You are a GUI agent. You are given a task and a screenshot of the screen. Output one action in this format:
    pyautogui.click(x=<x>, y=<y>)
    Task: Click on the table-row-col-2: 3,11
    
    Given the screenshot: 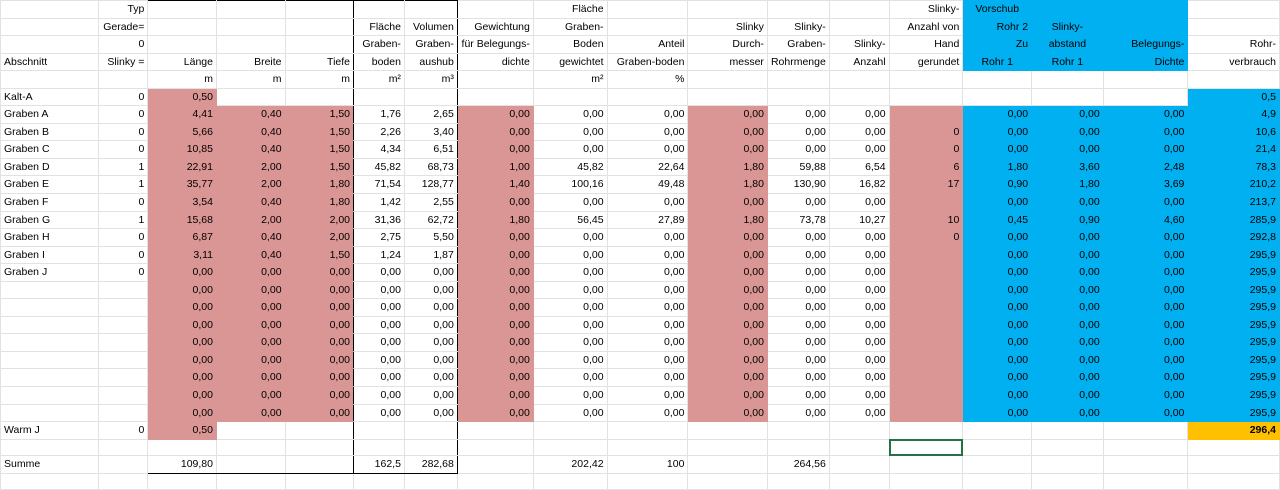 What is the action you would take?
    pyautogui.click(x=182, y=255)
    